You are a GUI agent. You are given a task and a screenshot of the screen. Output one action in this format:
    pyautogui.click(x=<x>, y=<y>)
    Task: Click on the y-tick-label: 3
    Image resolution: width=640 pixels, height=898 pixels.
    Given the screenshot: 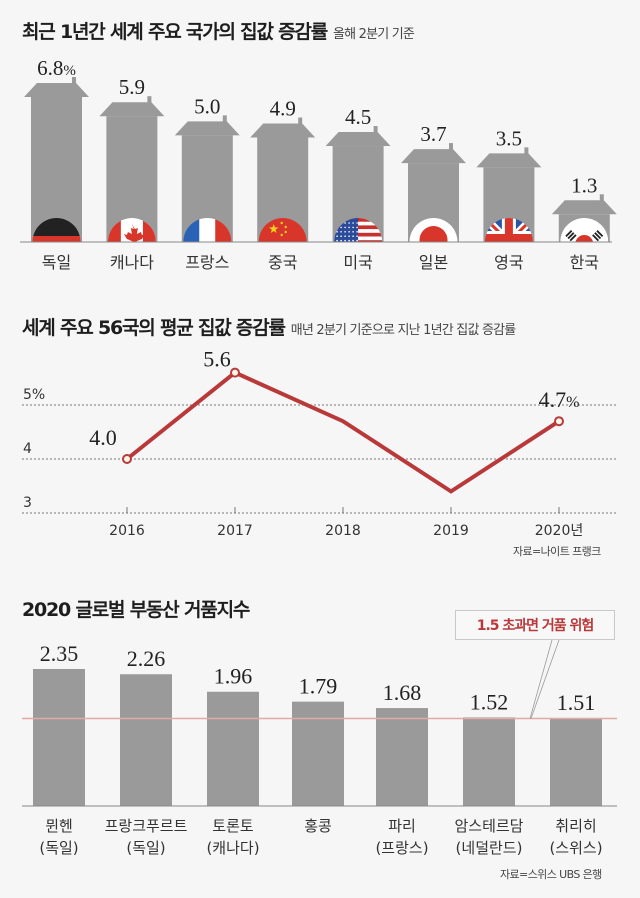 What is the action you would take?
    pyautogui.click(x=27, y=503)
    